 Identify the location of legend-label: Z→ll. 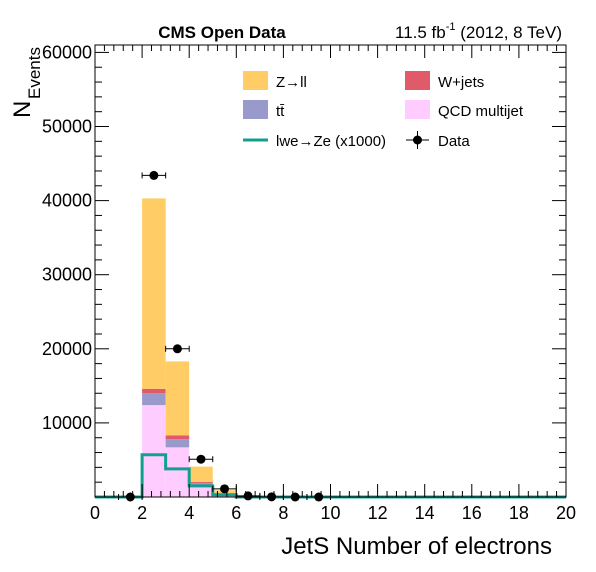
(291, 82).